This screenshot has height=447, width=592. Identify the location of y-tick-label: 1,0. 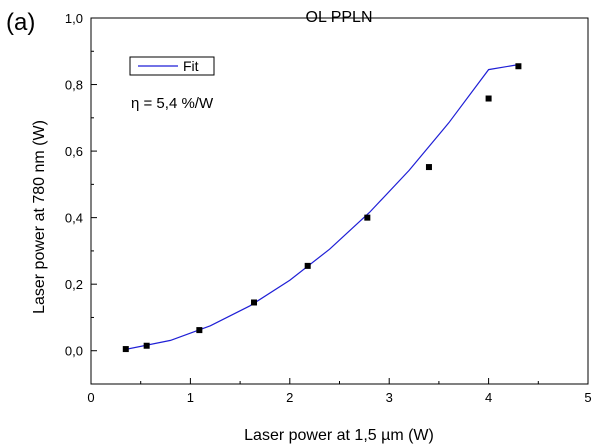
(74, 18).